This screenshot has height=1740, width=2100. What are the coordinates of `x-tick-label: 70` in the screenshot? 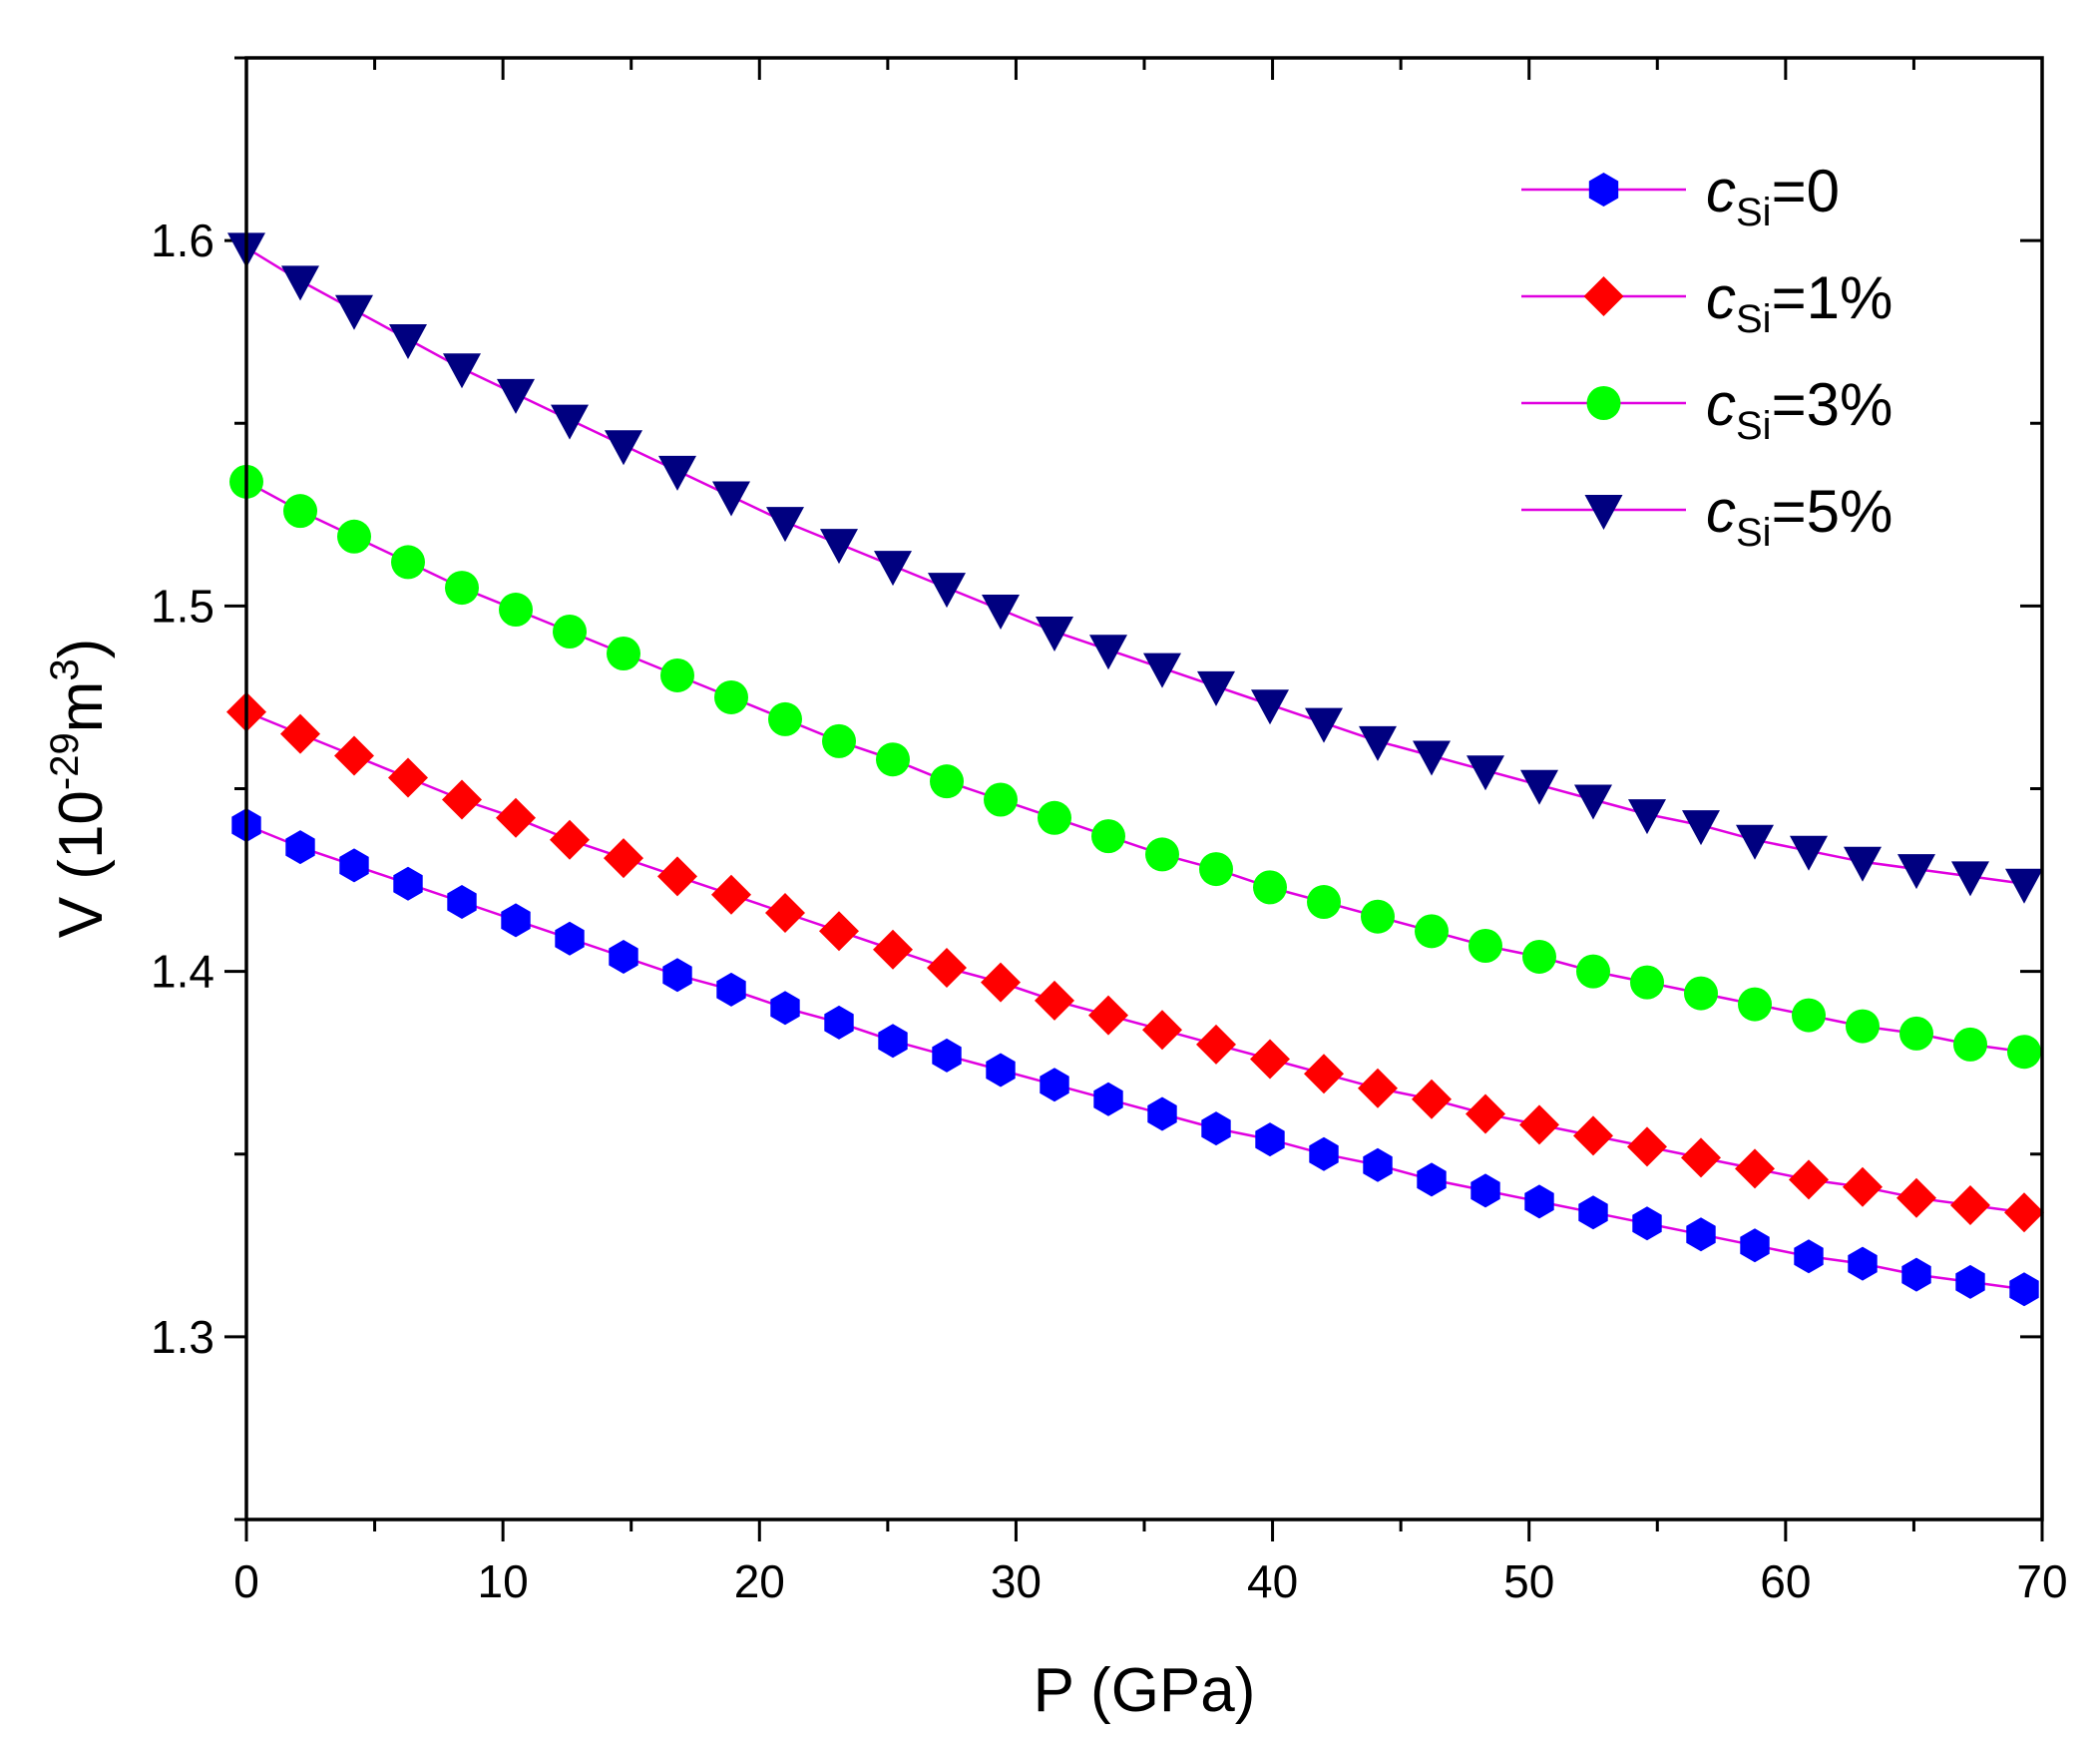 It's located at (2041, 1581).